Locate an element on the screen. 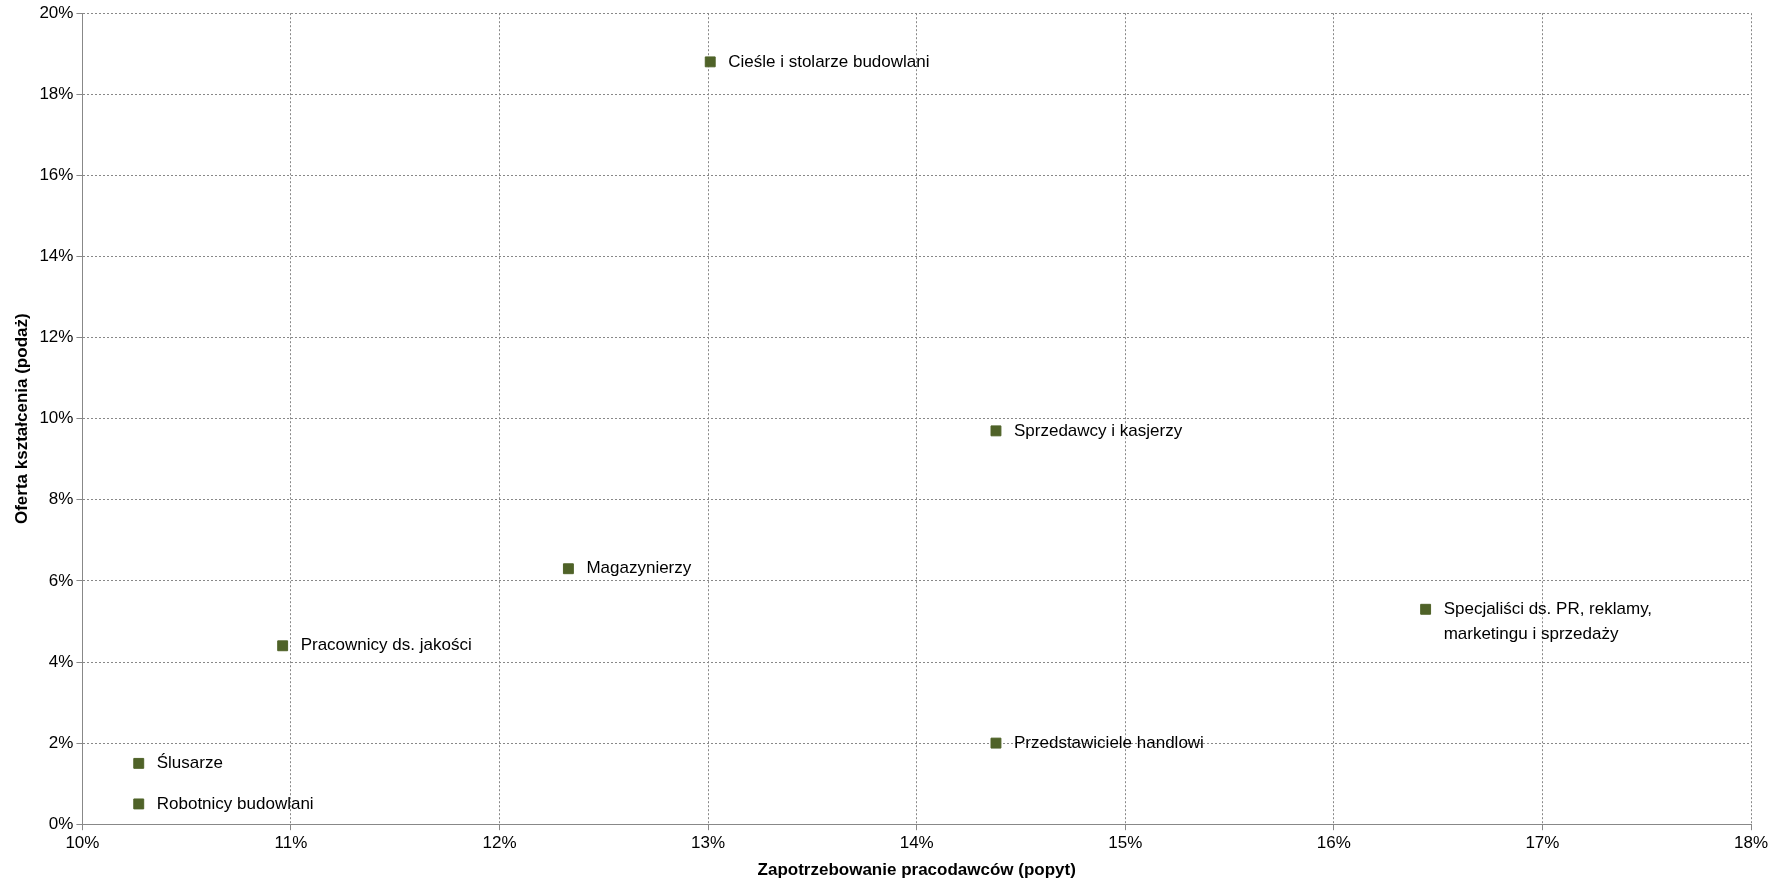  annotation: Robotnicy budowlani is located at coordinates (235, 803).